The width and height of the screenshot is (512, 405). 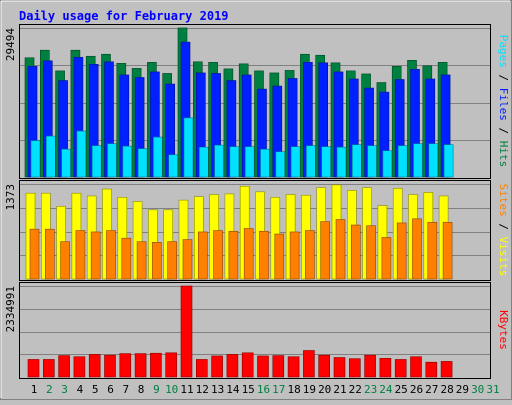 What do you see at coordinates (10, 44) in the screenshot?
I see `max-label-hits-files-pages: 29494` at bounding box center [10, 44].